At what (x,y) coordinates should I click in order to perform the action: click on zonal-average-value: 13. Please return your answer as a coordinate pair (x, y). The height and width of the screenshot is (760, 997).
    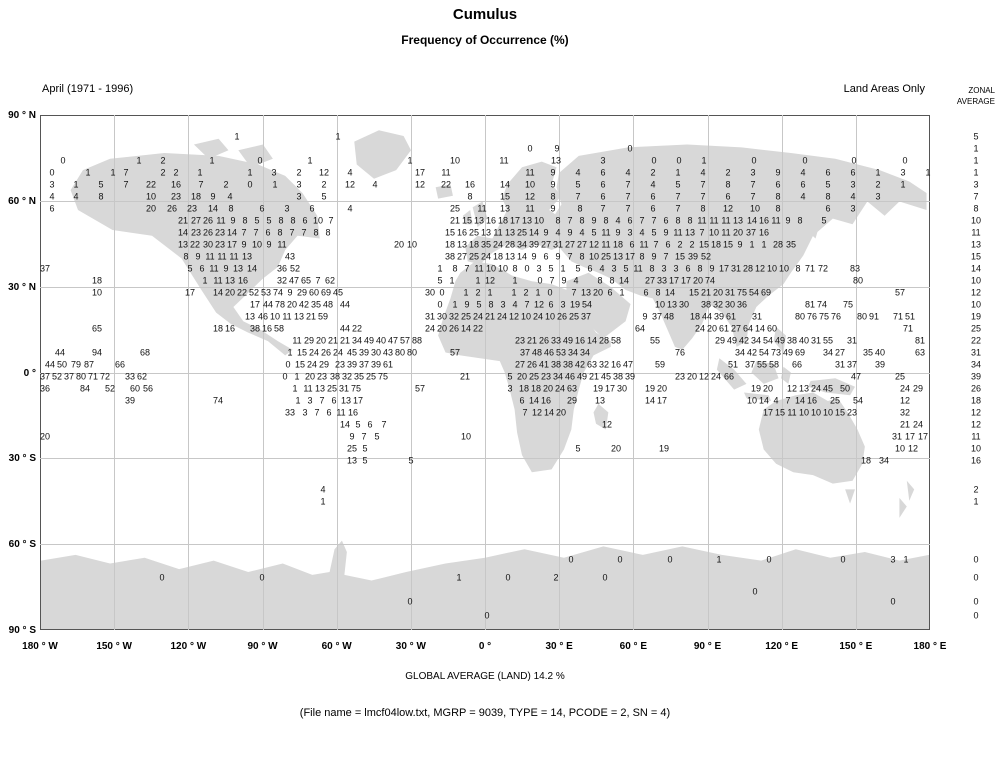
    Looking at the image, I should click on (976, 244).